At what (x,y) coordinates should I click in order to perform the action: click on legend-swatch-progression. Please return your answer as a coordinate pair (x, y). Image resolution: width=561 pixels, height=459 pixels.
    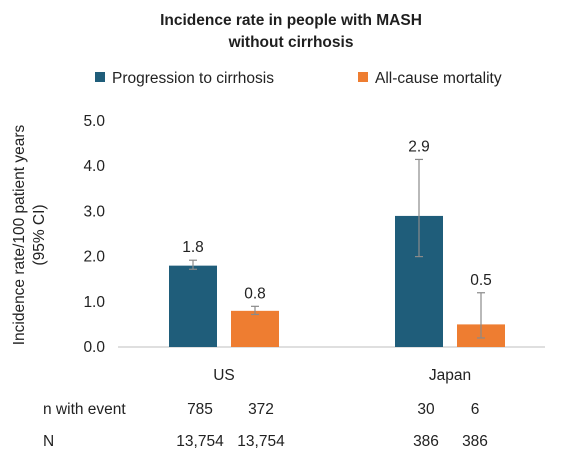
    Looking at the image, I should click on (100, 77).